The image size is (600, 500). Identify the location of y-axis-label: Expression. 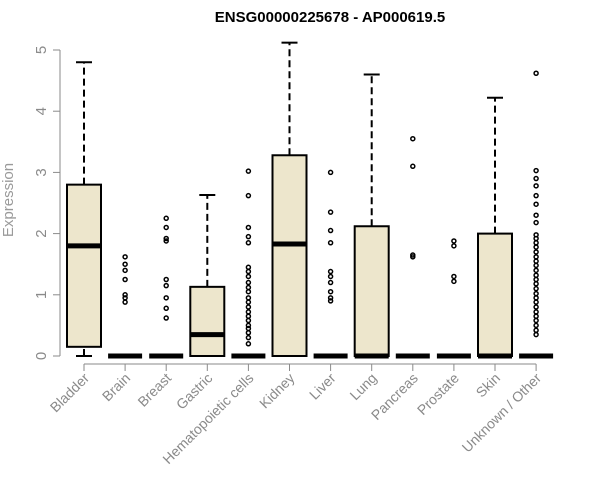
(8, 200).